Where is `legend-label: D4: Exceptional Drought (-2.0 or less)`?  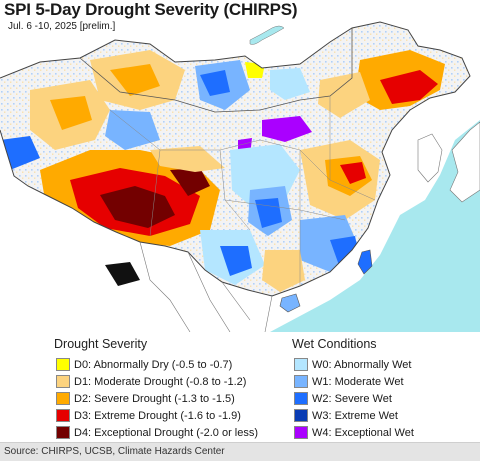 legend-label: D4: Exceptional Drought (-2.0 or less) is located at coordinates (166, 432).